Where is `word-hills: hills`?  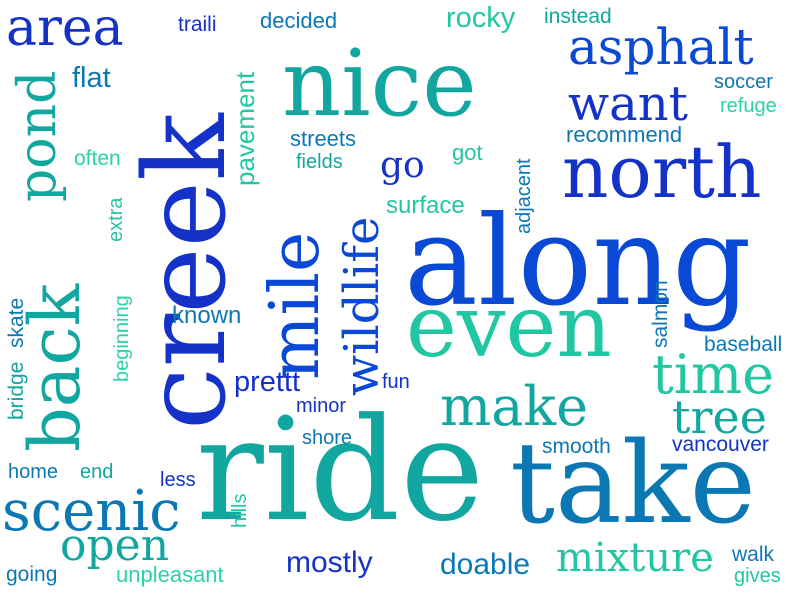 word-hills: hills is located at coordinates (240, 510).